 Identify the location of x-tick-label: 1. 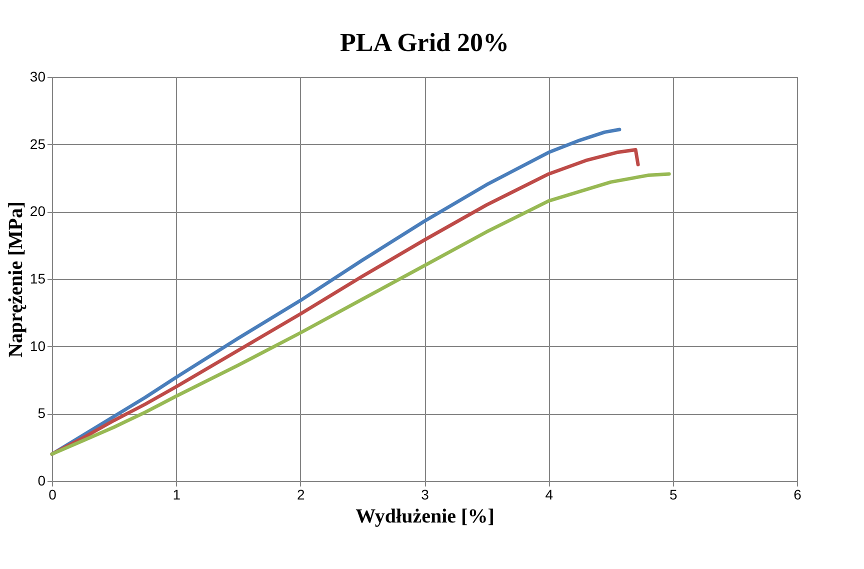
(176, 494).